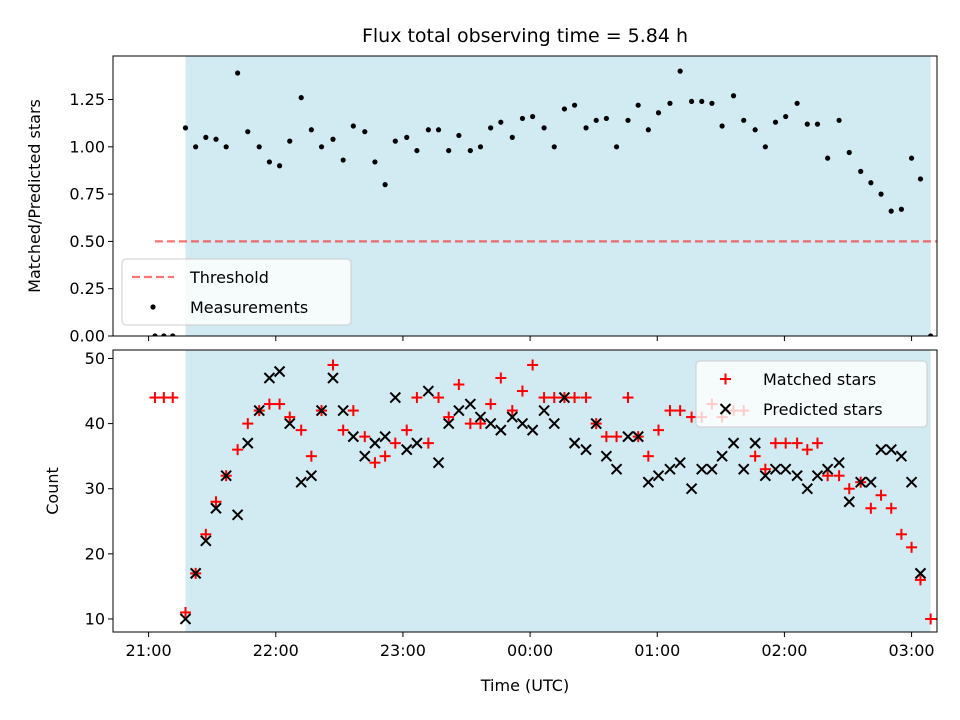 Image resolution: width=960 pixels, height=720 pixels. What do you see at coordinates (403, 650) in the screenshot?
I see `x-tick-label: 23:00` at bounding box center [403, 650].